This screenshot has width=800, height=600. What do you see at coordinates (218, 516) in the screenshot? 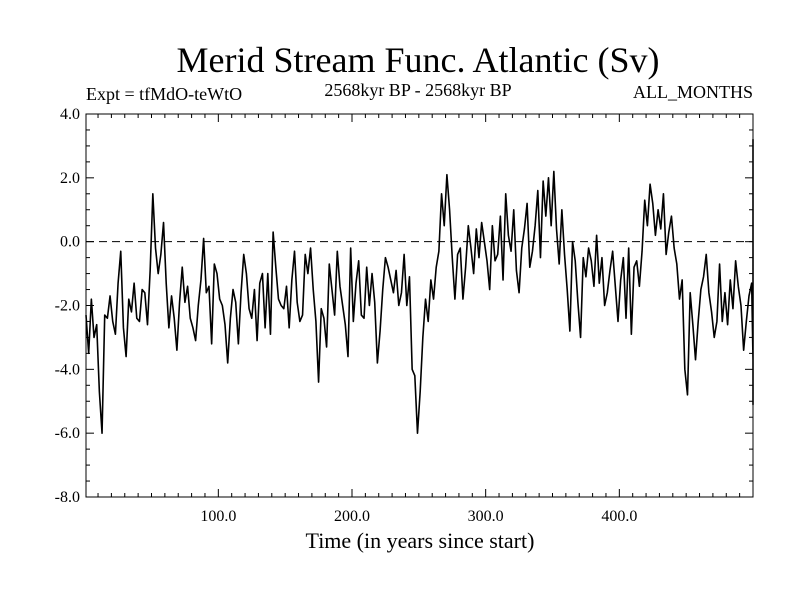
I see `x-tick-label: 100.0` at bounding box center [218, 516].